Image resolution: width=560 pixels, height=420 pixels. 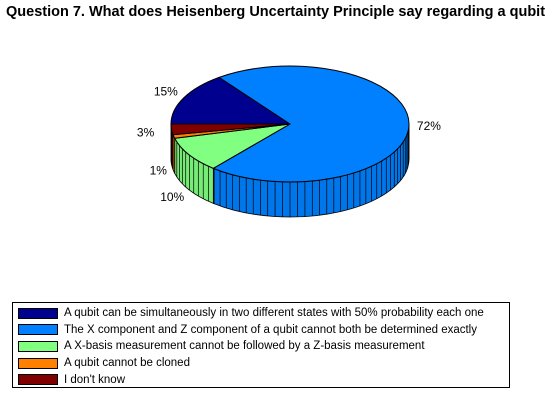 What do you see at coordinates (159, 171) in the screenshot?
I see `slice-label-3: 1%` at bounding box center [159, 171].